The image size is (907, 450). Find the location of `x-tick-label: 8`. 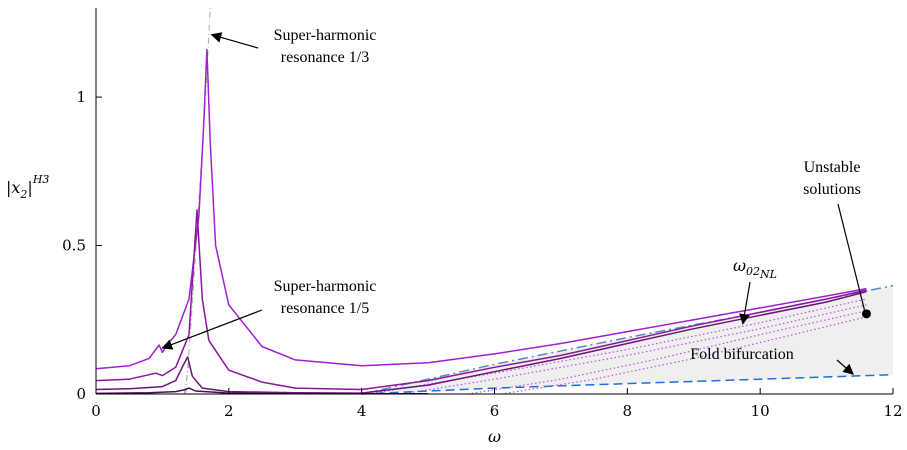

x-tick-label: 8 is located at coordinates (628, 411).